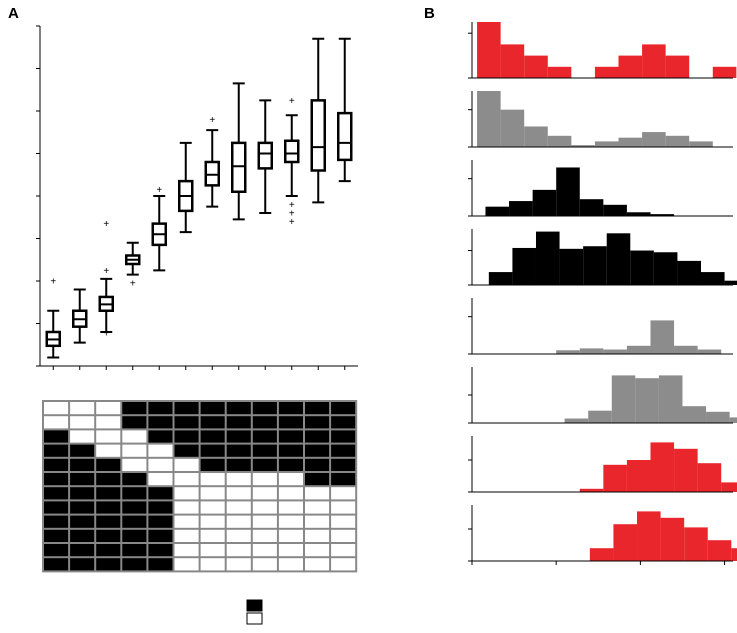 The height and width of the screenshot is (633, 737). I want to click on box-45: +, so click(159, 228).